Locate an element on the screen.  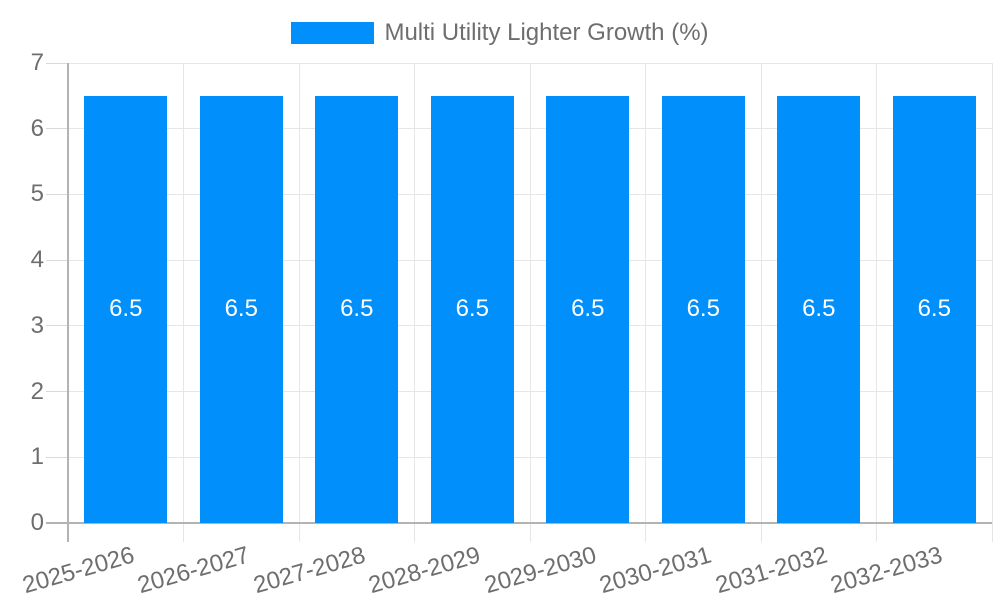
x-axis-label: 2026-2027 is located at coordinates (194, 570).